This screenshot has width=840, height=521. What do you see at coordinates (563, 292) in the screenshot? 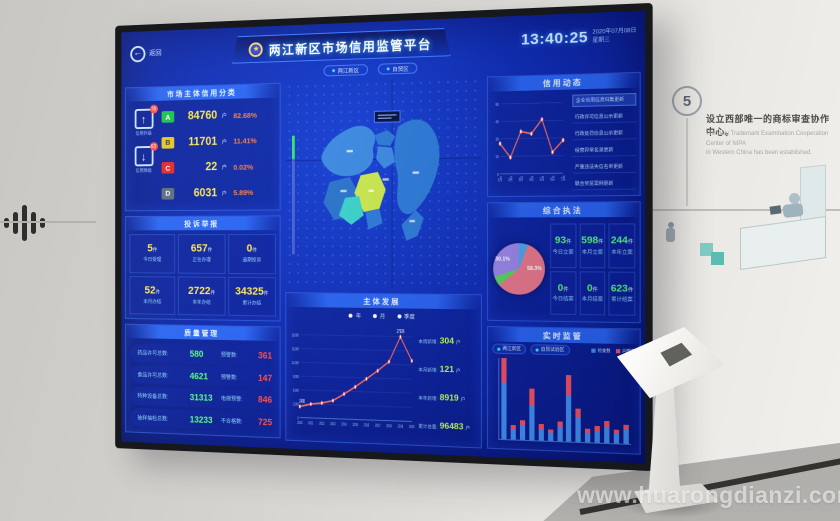
I see `stat-cell: 0件 今日结案` at bounding box center [563, 292].